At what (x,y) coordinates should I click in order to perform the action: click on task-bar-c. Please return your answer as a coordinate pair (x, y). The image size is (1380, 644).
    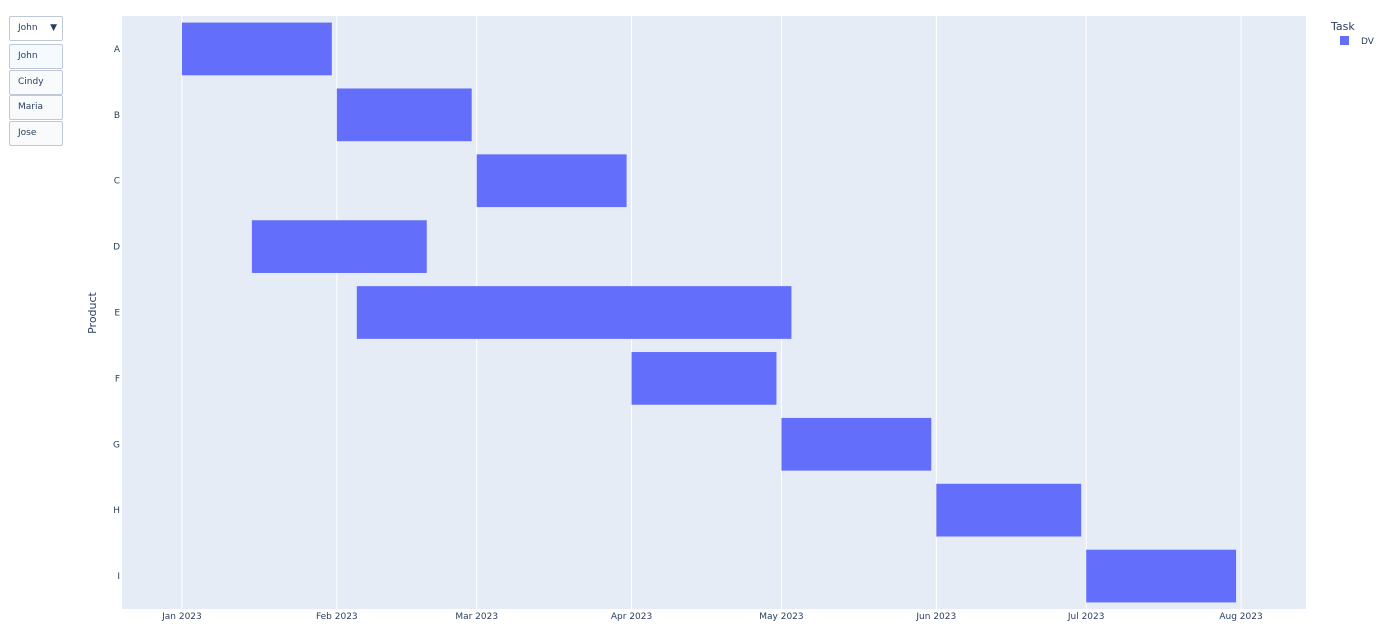
    Looking at the image, I should click on (551, 181).